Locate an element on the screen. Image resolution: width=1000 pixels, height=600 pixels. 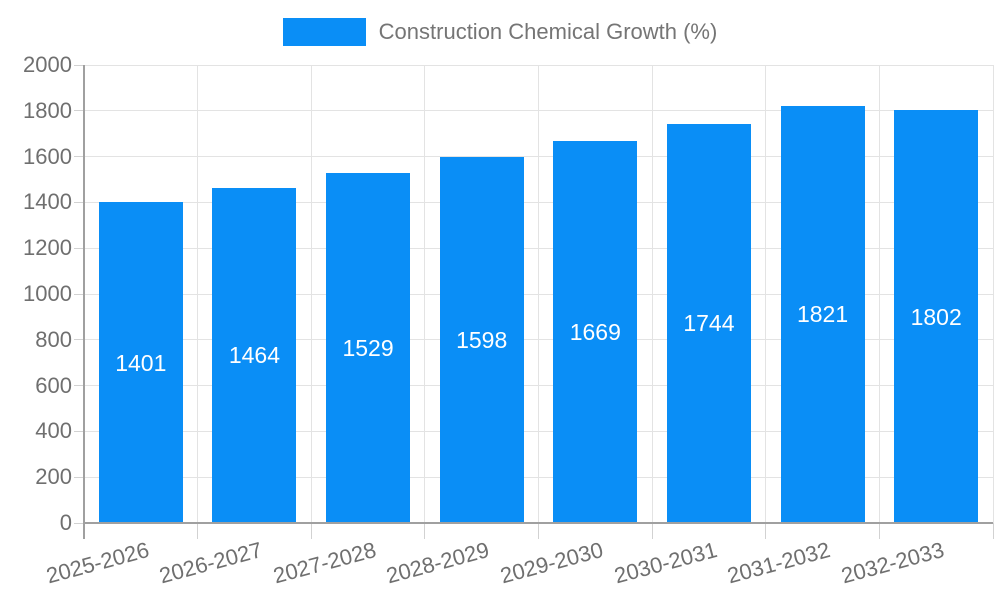
bar-value-label: 1669 is located at coordinates (595, 331).